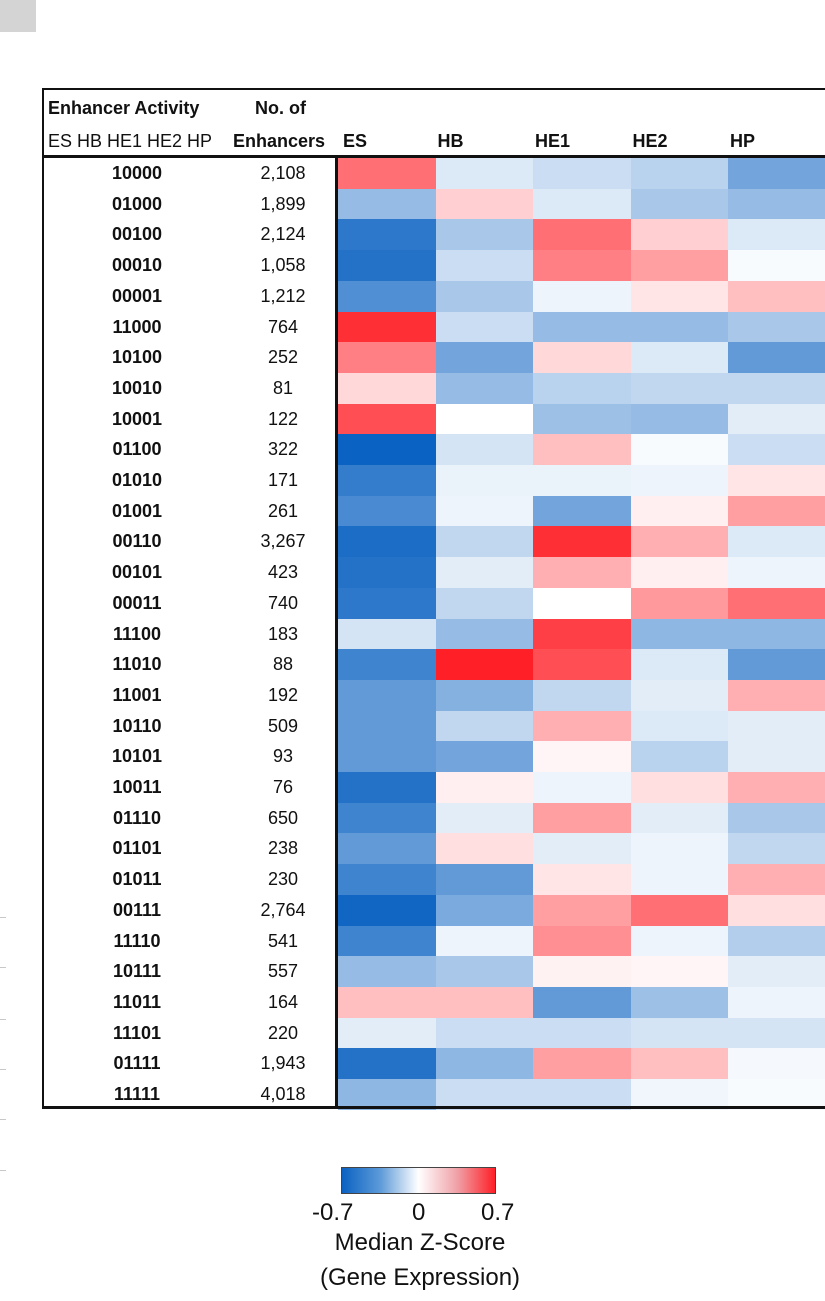  Describe the element at coordinates (283, 204) in the screenshot. I see `enhancer-count-label: 1,899` at that location.